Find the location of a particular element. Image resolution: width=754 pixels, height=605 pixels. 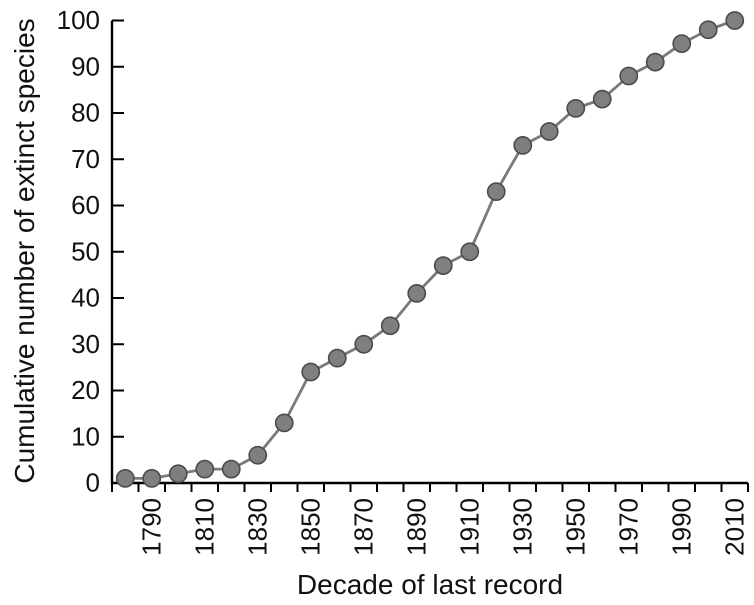

x-tick-label: 1990 is located at coordinates (681, 527).